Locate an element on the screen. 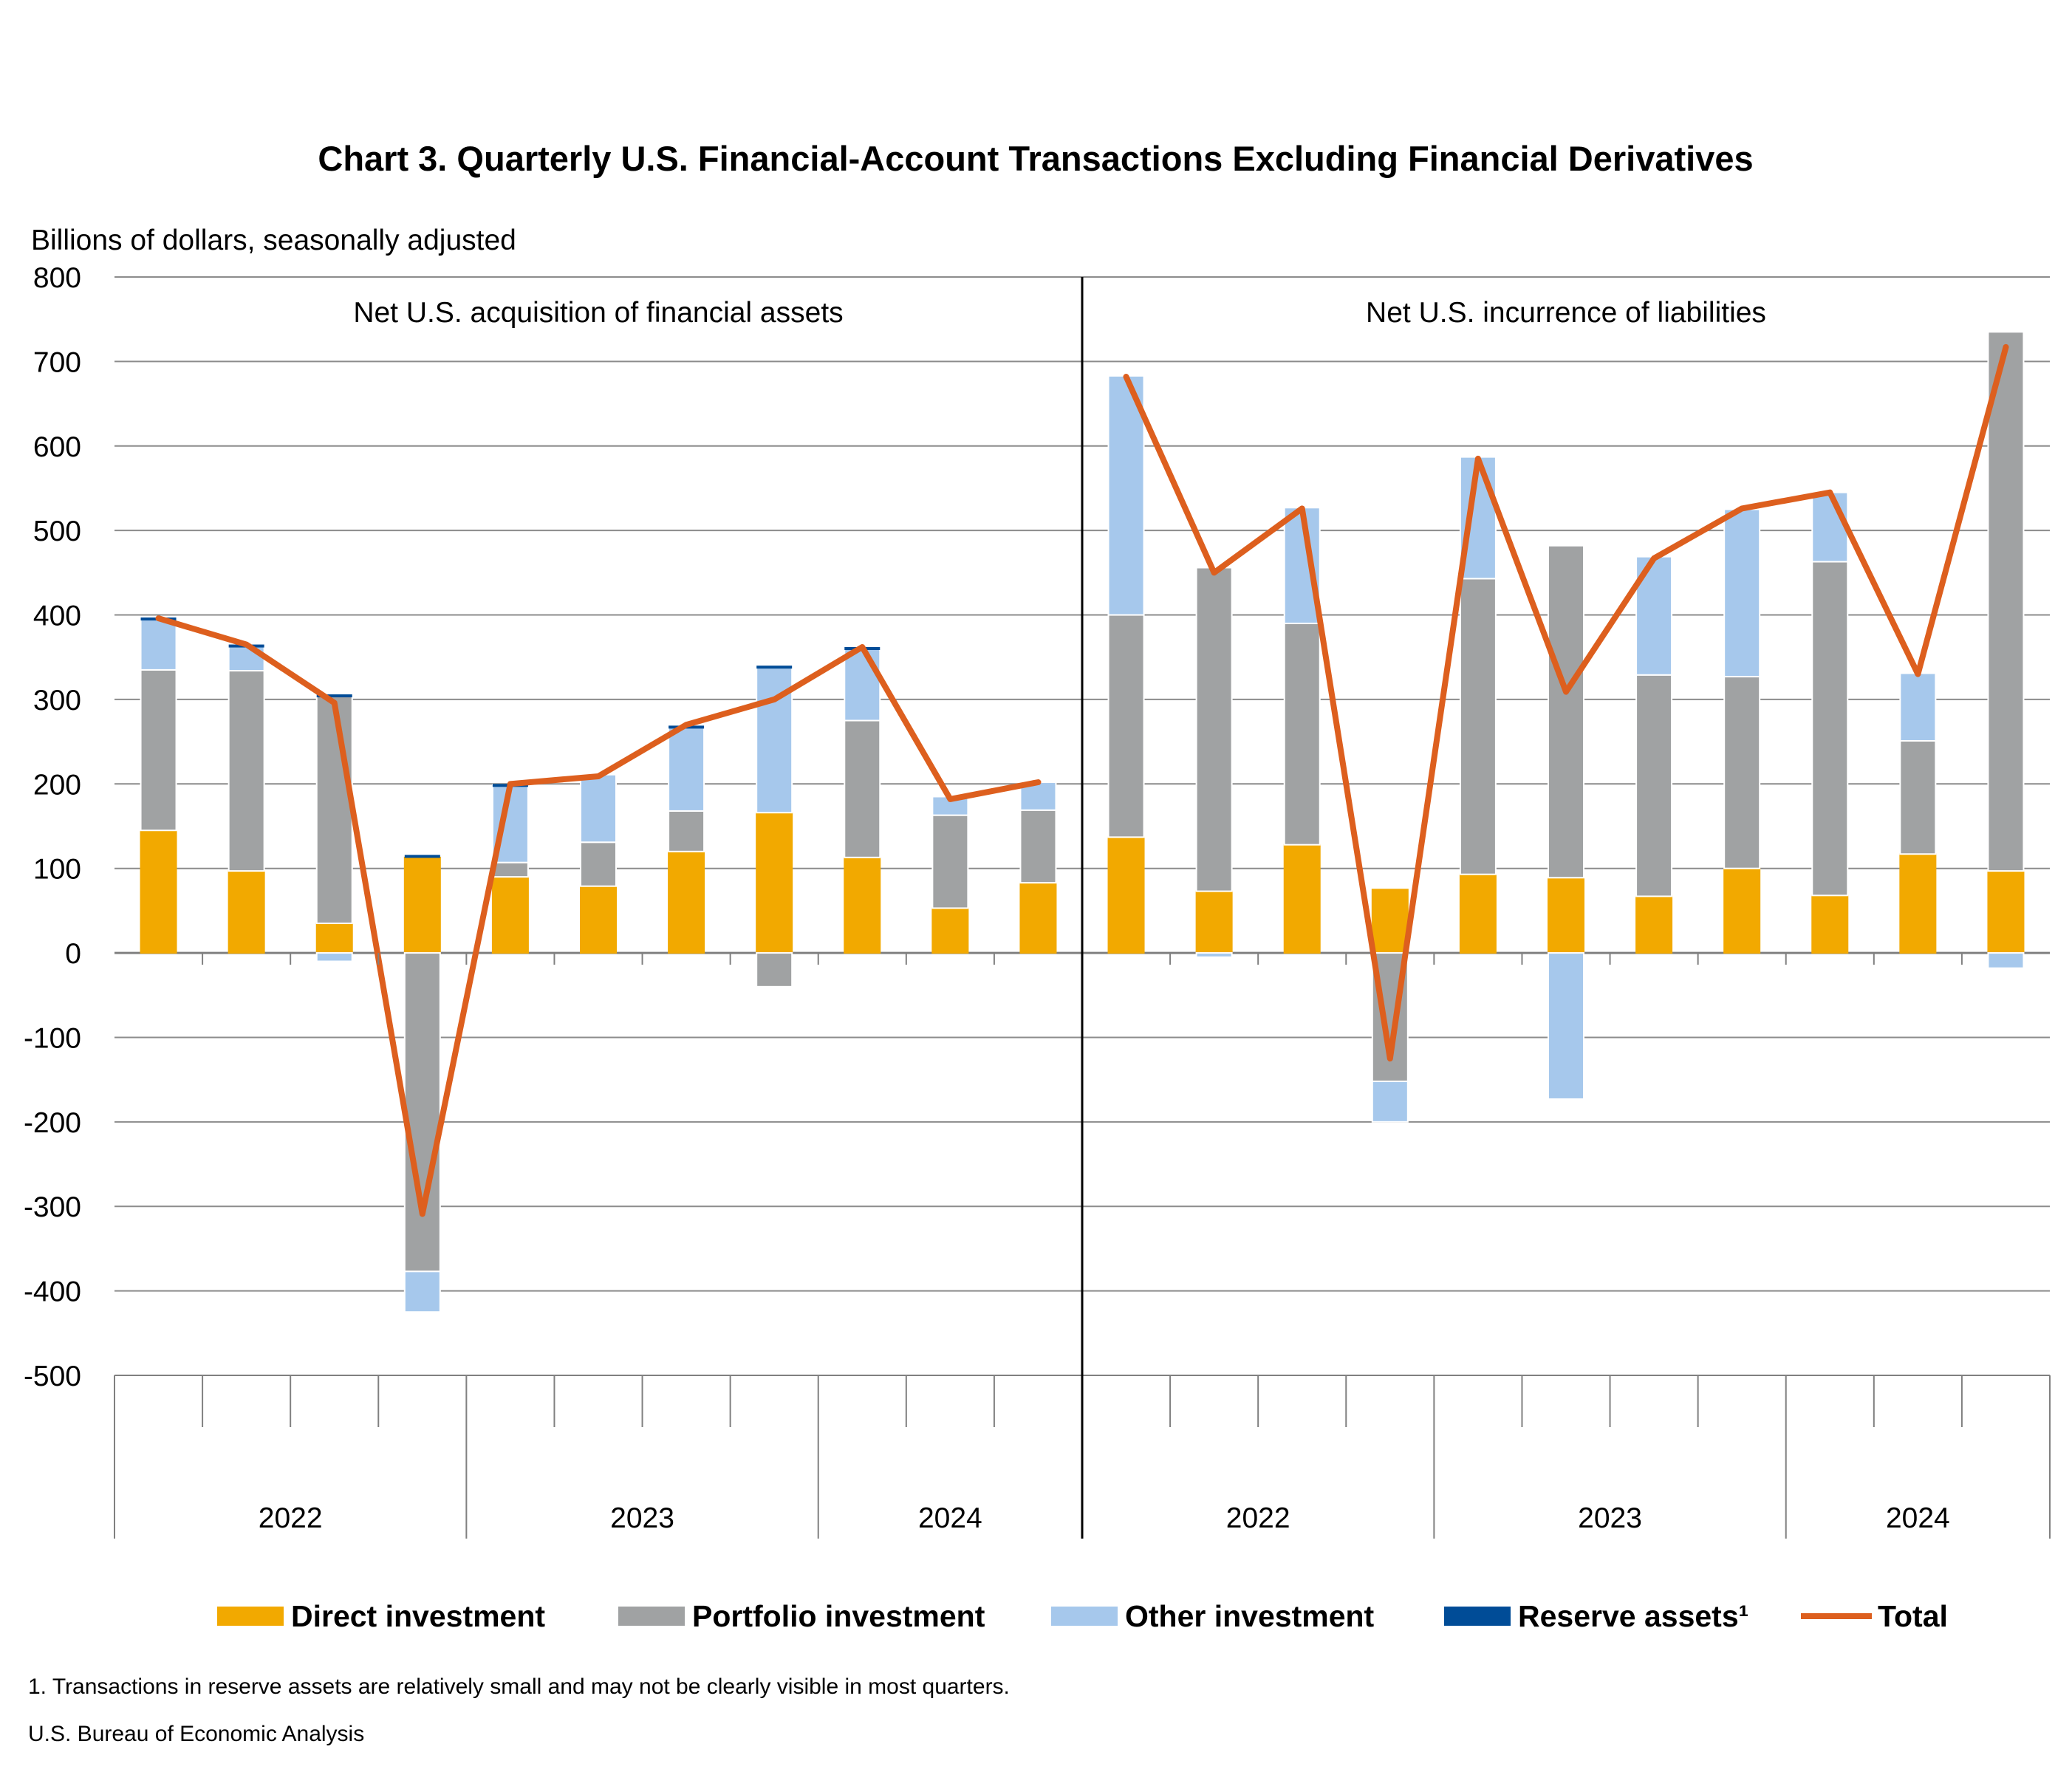  y-axis-unit-label: Billions of dollars, seasonally adjusted is located at coordinates (273, 240).